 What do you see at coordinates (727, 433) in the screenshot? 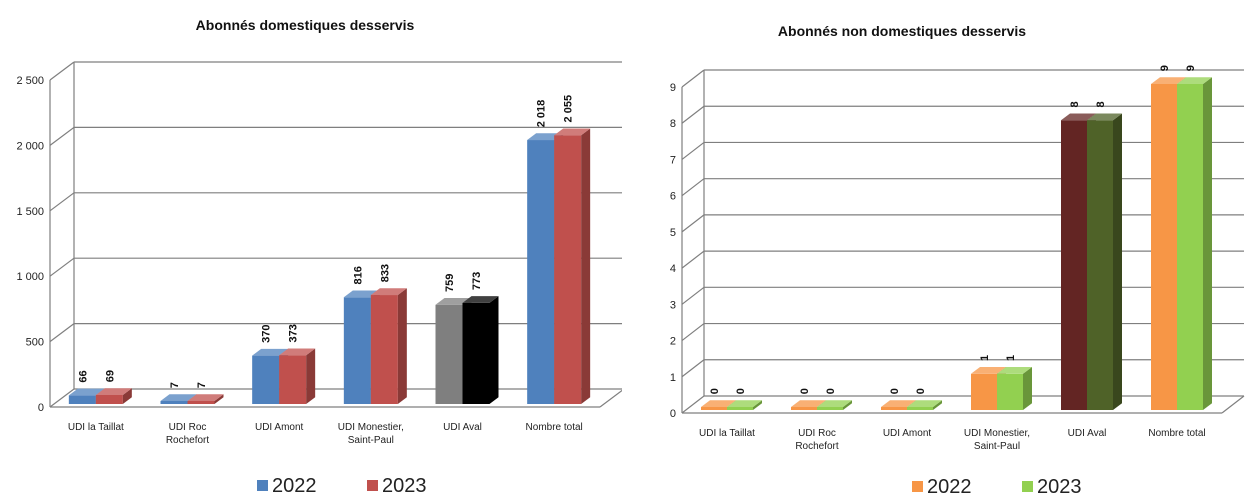
I see `chart-1-category-label: UDI la Taillat` at bounding box center [727, 433].